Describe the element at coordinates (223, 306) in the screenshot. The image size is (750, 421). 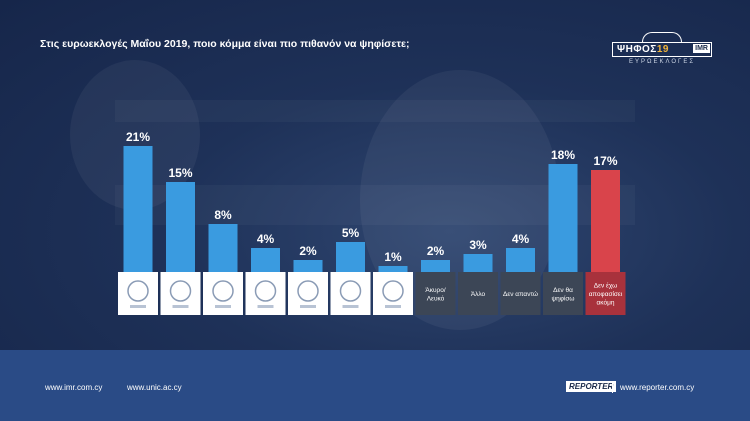
I see `party-logo-3-text-mark` at that location.